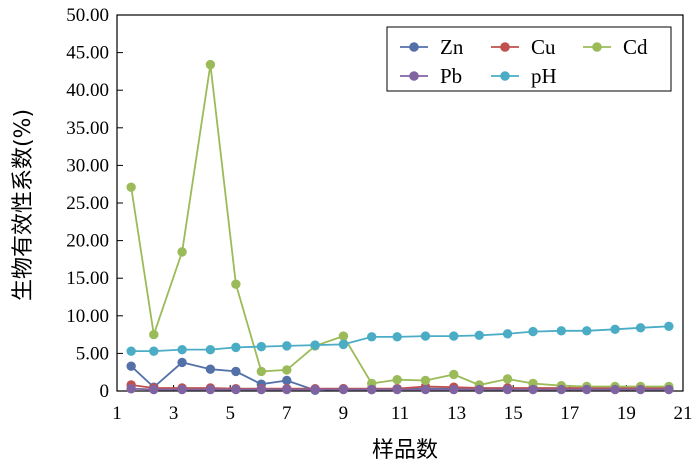  I want to click on legend-item-zn: Zn, so click(432, 47).